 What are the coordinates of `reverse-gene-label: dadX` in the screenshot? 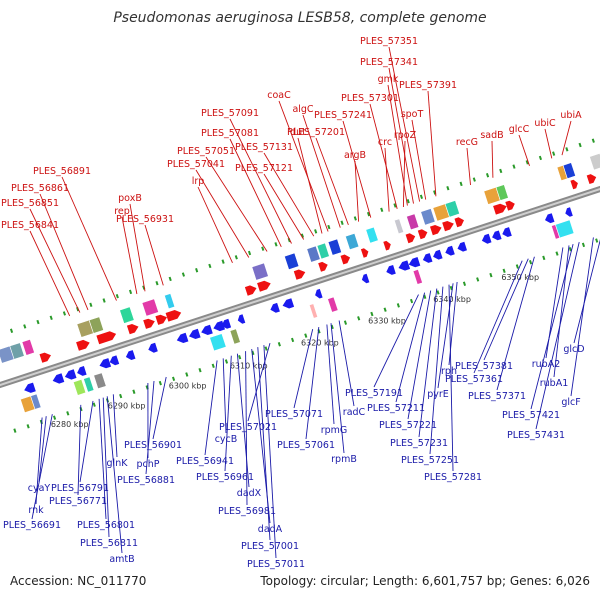 It's located at (249, 493).